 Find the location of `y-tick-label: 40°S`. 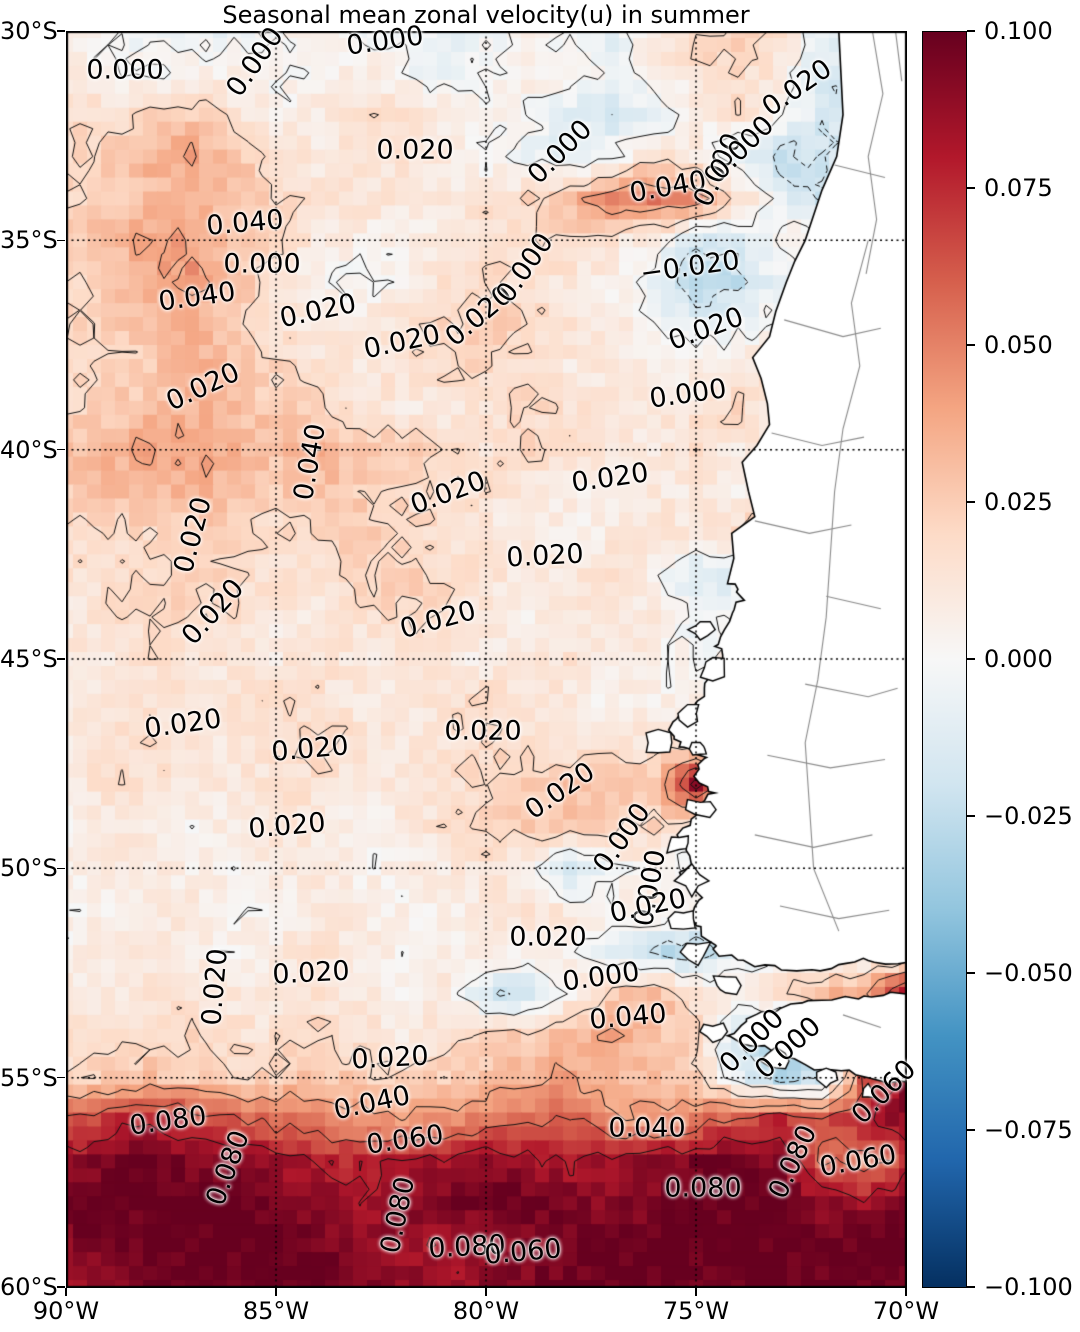

y-tick-label: 40°S is located at coordinates (29, 449).